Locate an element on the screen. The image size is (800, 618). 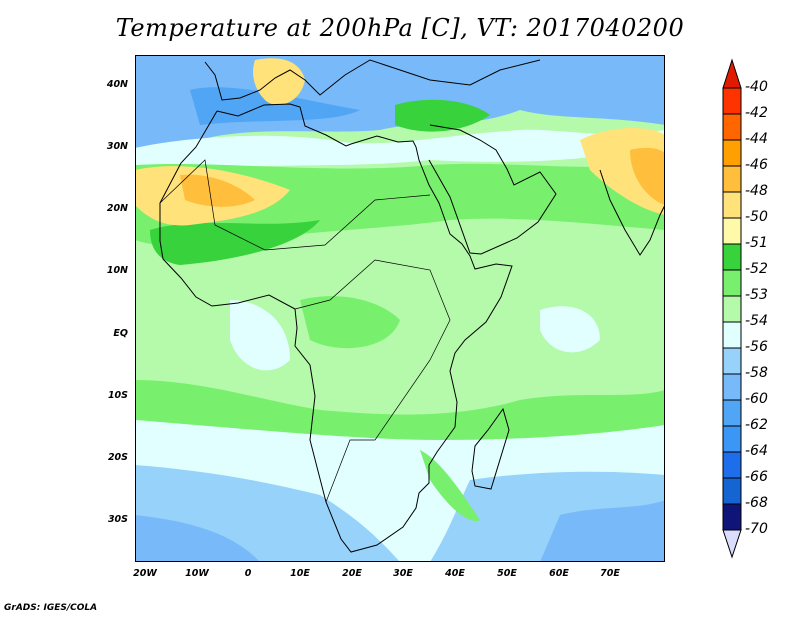
lon-label: 30E is located at coordinates (403, 573).